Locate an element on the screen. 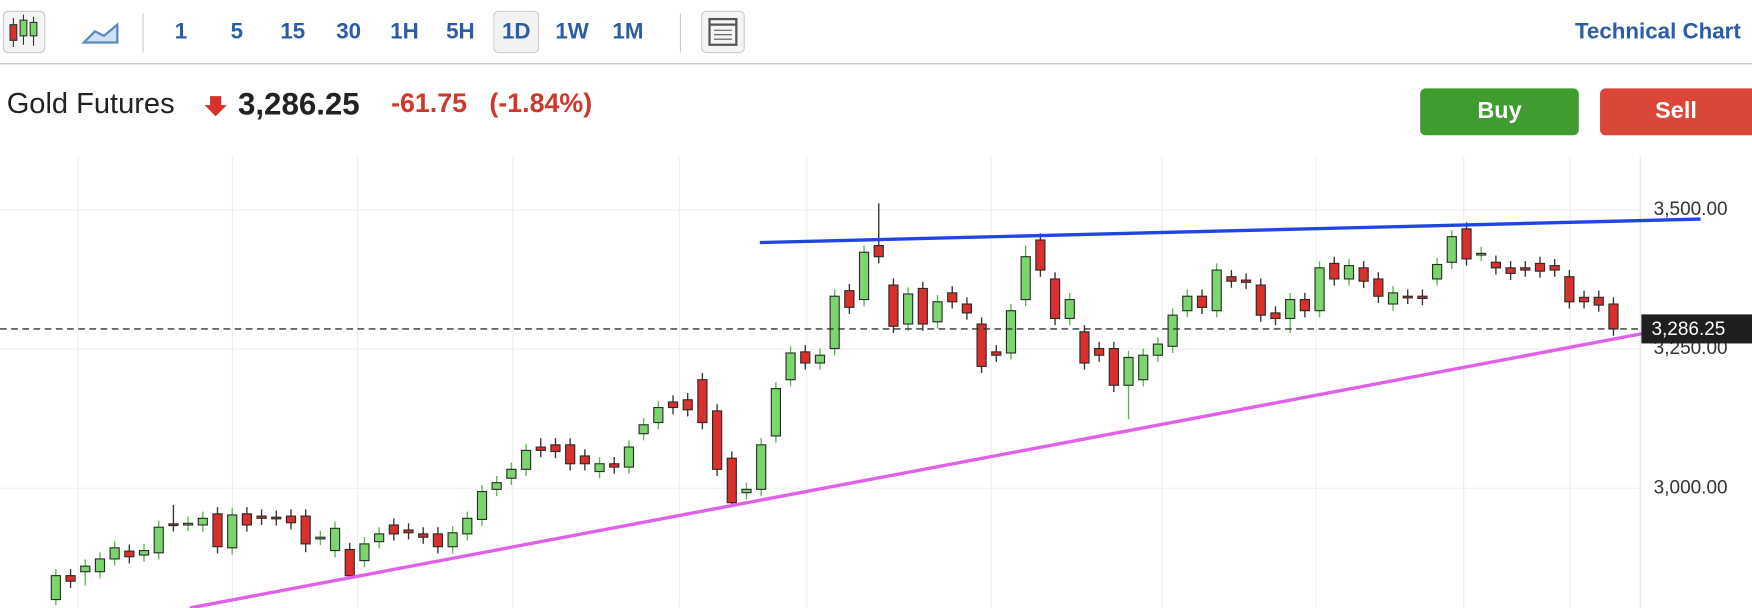 Image resolution: width=1752 pixels, height=608 pixels. sell-button-bg is located at coordinates (1676, 112).